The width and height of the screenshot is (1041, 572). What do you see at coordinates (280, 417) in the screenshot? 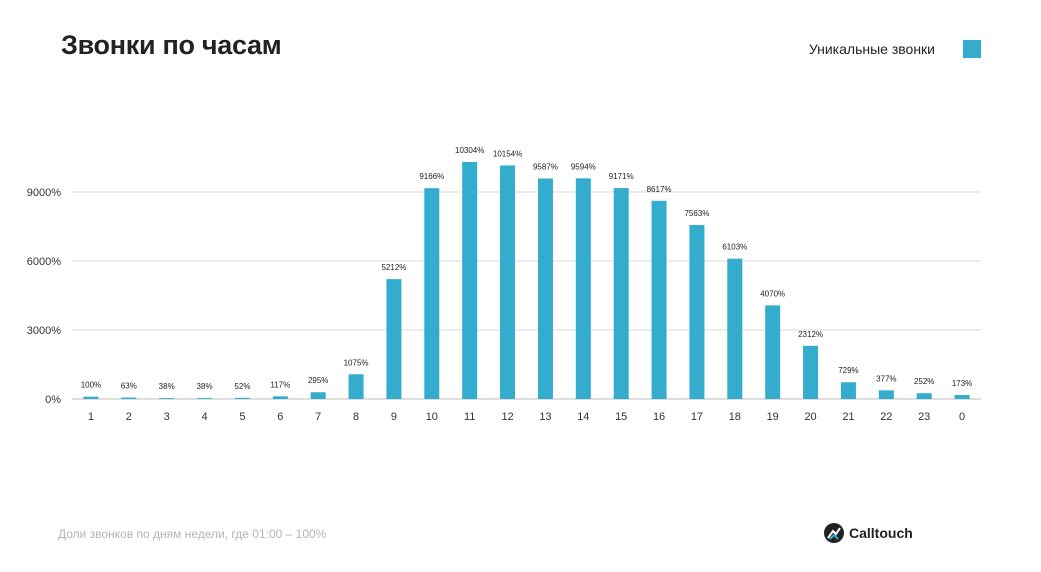
I see `x-tick-label: 6` at bounding box center [280, 417].